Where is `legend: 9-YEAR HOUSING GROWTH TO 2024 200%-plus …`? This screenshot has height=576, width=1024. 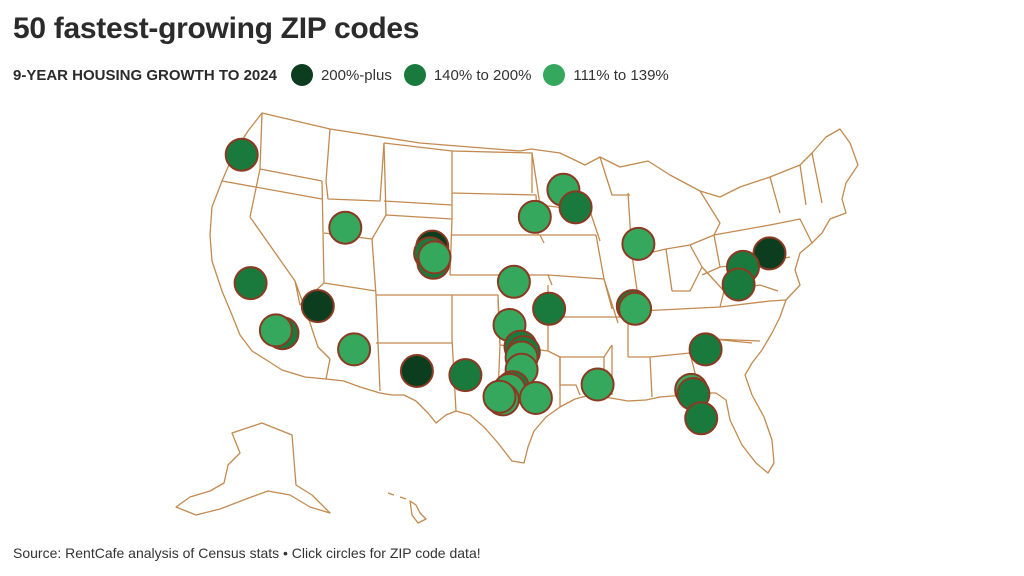 legend: 9-YEAR HOUSING GROWTH TO 2024 200%-plus … is located at coordinates (347, 75).